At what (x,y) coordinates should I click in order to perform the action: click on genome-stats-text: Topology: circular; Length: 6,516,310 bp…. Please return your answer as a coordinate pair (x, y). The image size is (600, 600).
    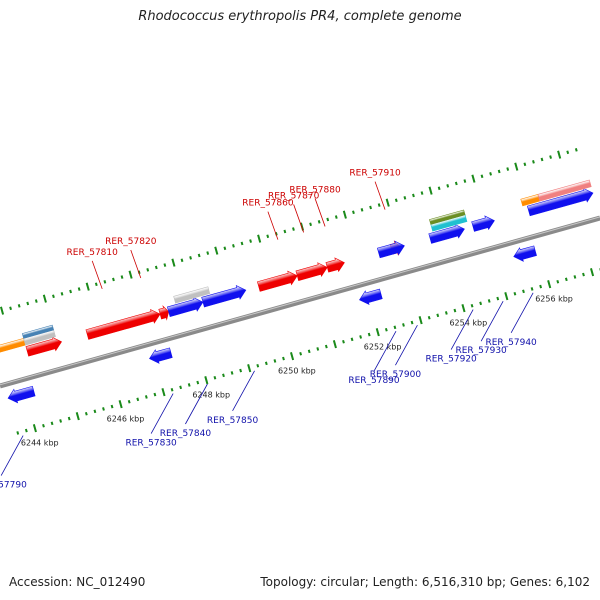
    Looking at the image, I should click on (425, 582).